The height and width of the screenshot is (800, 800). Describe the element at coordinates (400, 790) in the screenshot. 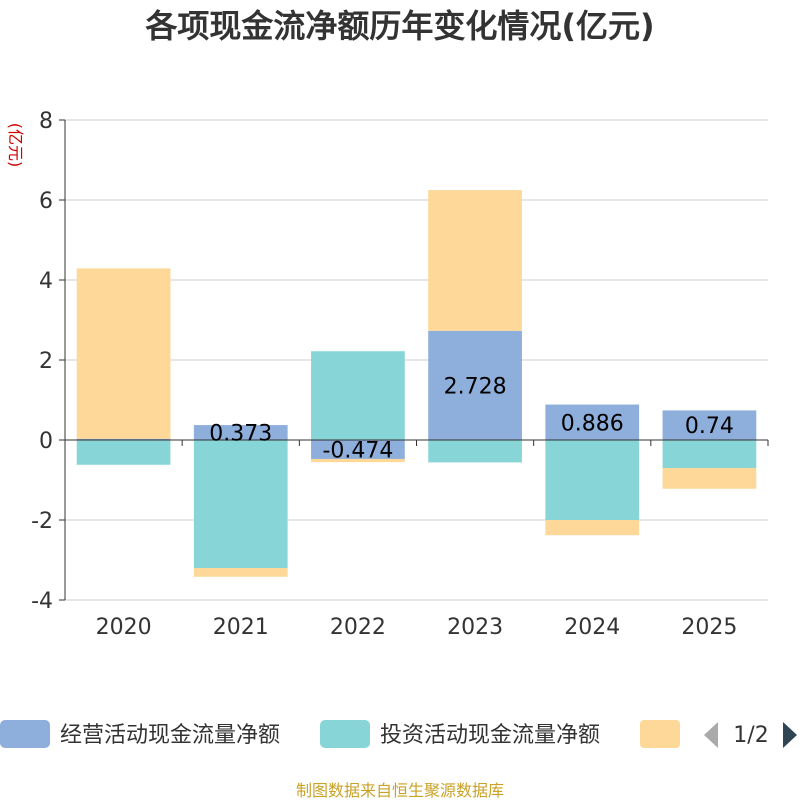

I see `data-source: 制图数据来自恒生聚源数据库` at that location.